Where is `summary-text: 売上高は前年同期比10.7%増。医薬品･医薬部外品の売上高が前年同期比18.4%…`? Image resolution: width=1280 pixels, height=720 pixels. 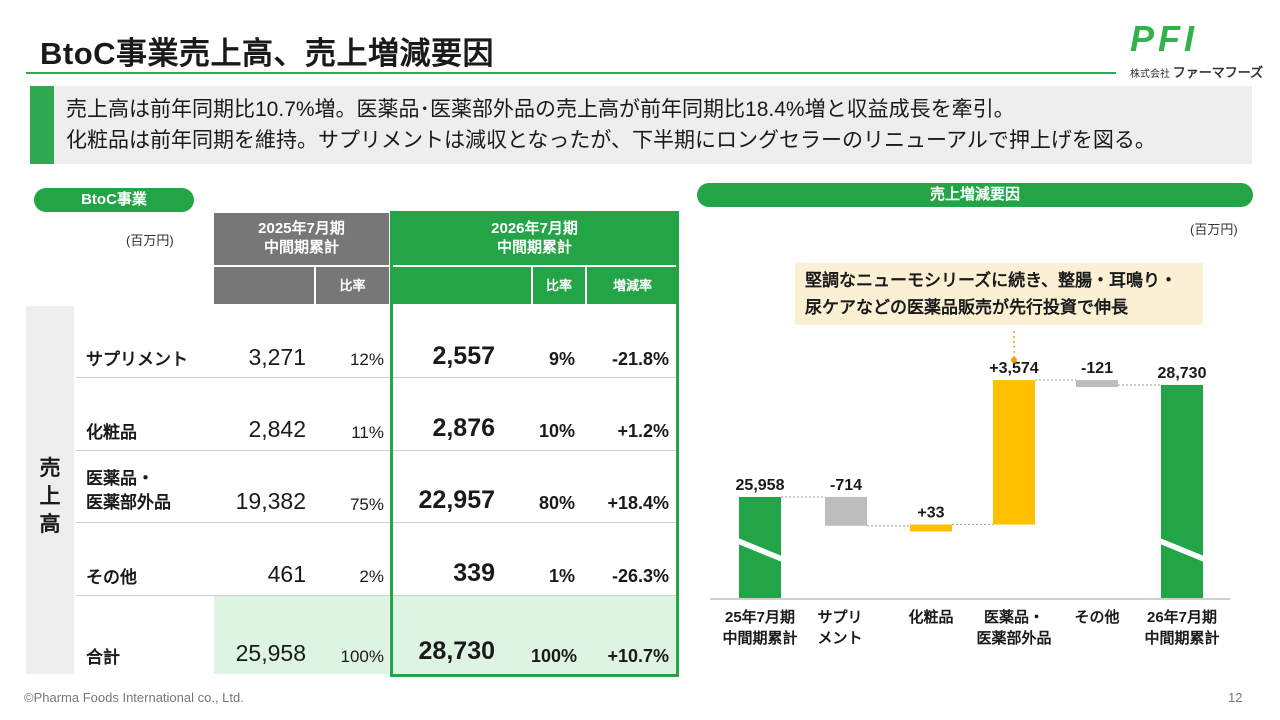 summary-text: 売上高は前年同期比10.7%増。医薬品･医薬部外品の売上高が前年同期比18.4%… is located at coordinates (611, 125).